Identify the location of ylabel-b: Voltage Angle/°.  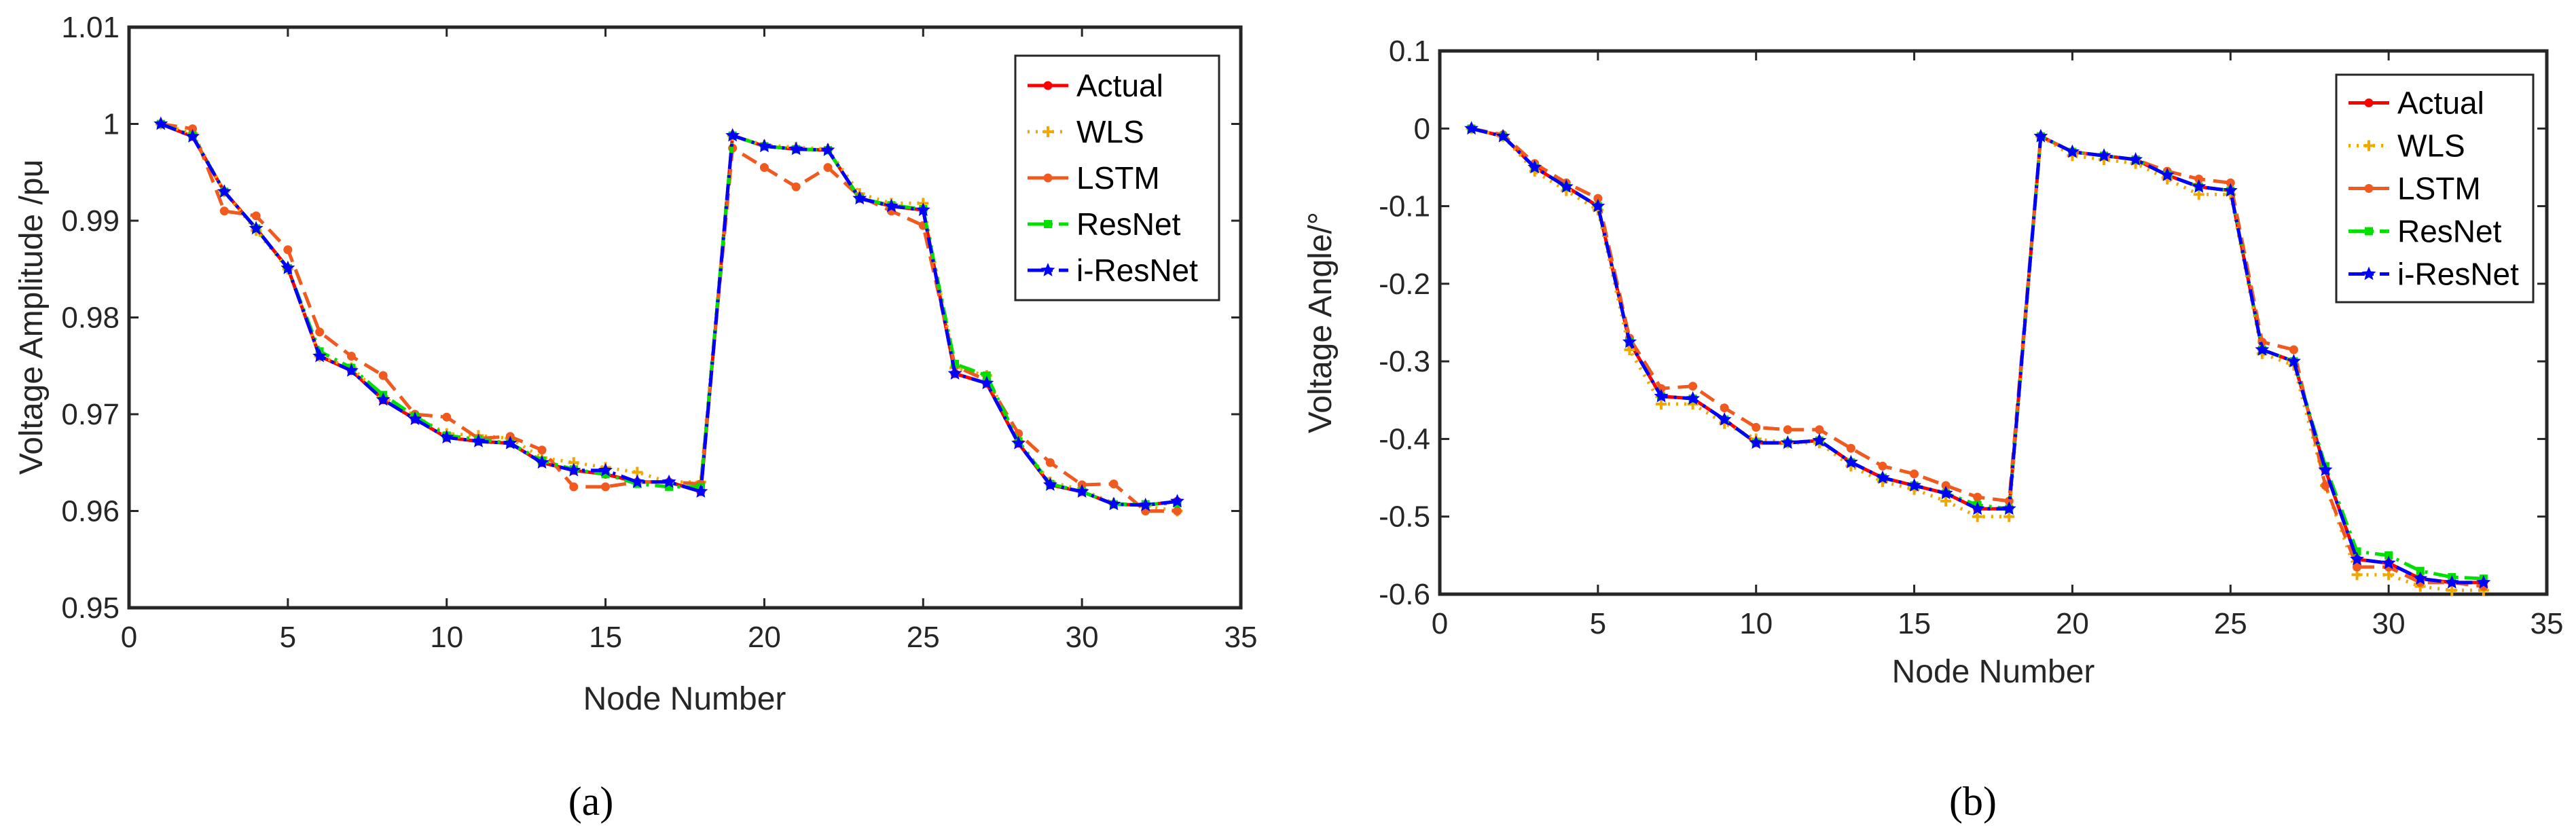
(1321, 323).